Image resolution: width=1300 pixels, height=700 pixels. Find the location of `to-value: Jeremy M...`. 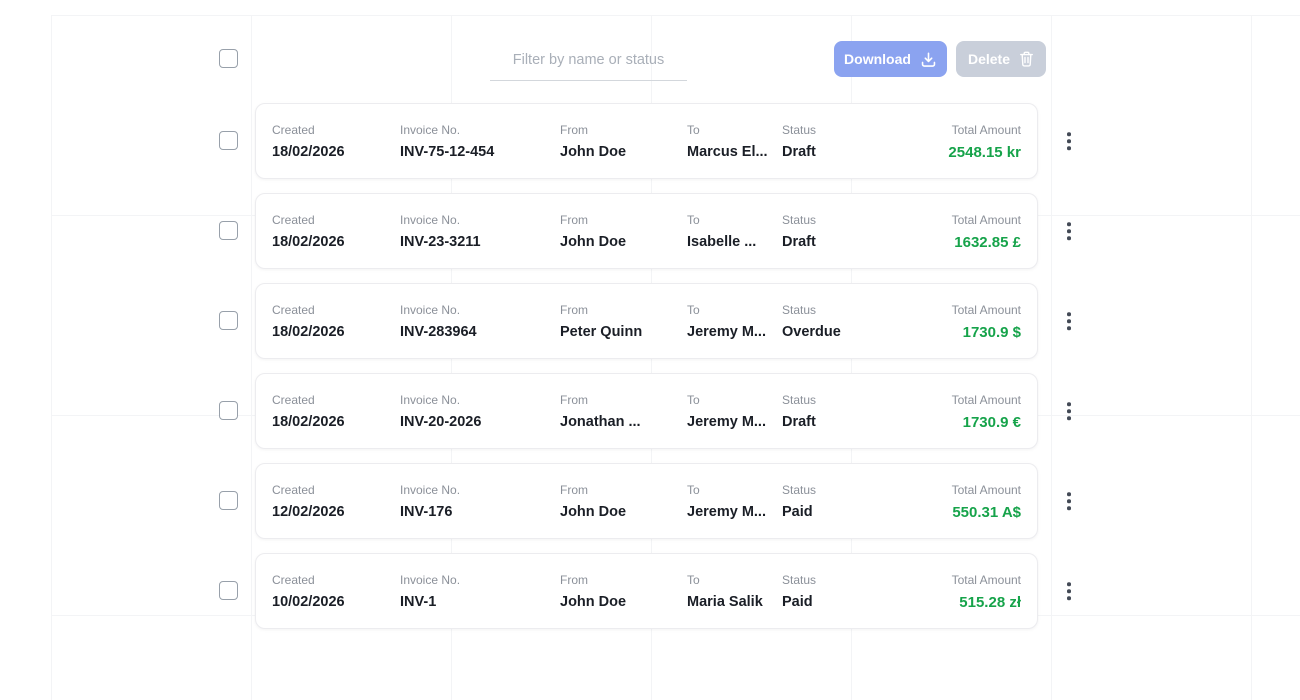

to-value: Jeremy M... is located at coordinates (726, 422).